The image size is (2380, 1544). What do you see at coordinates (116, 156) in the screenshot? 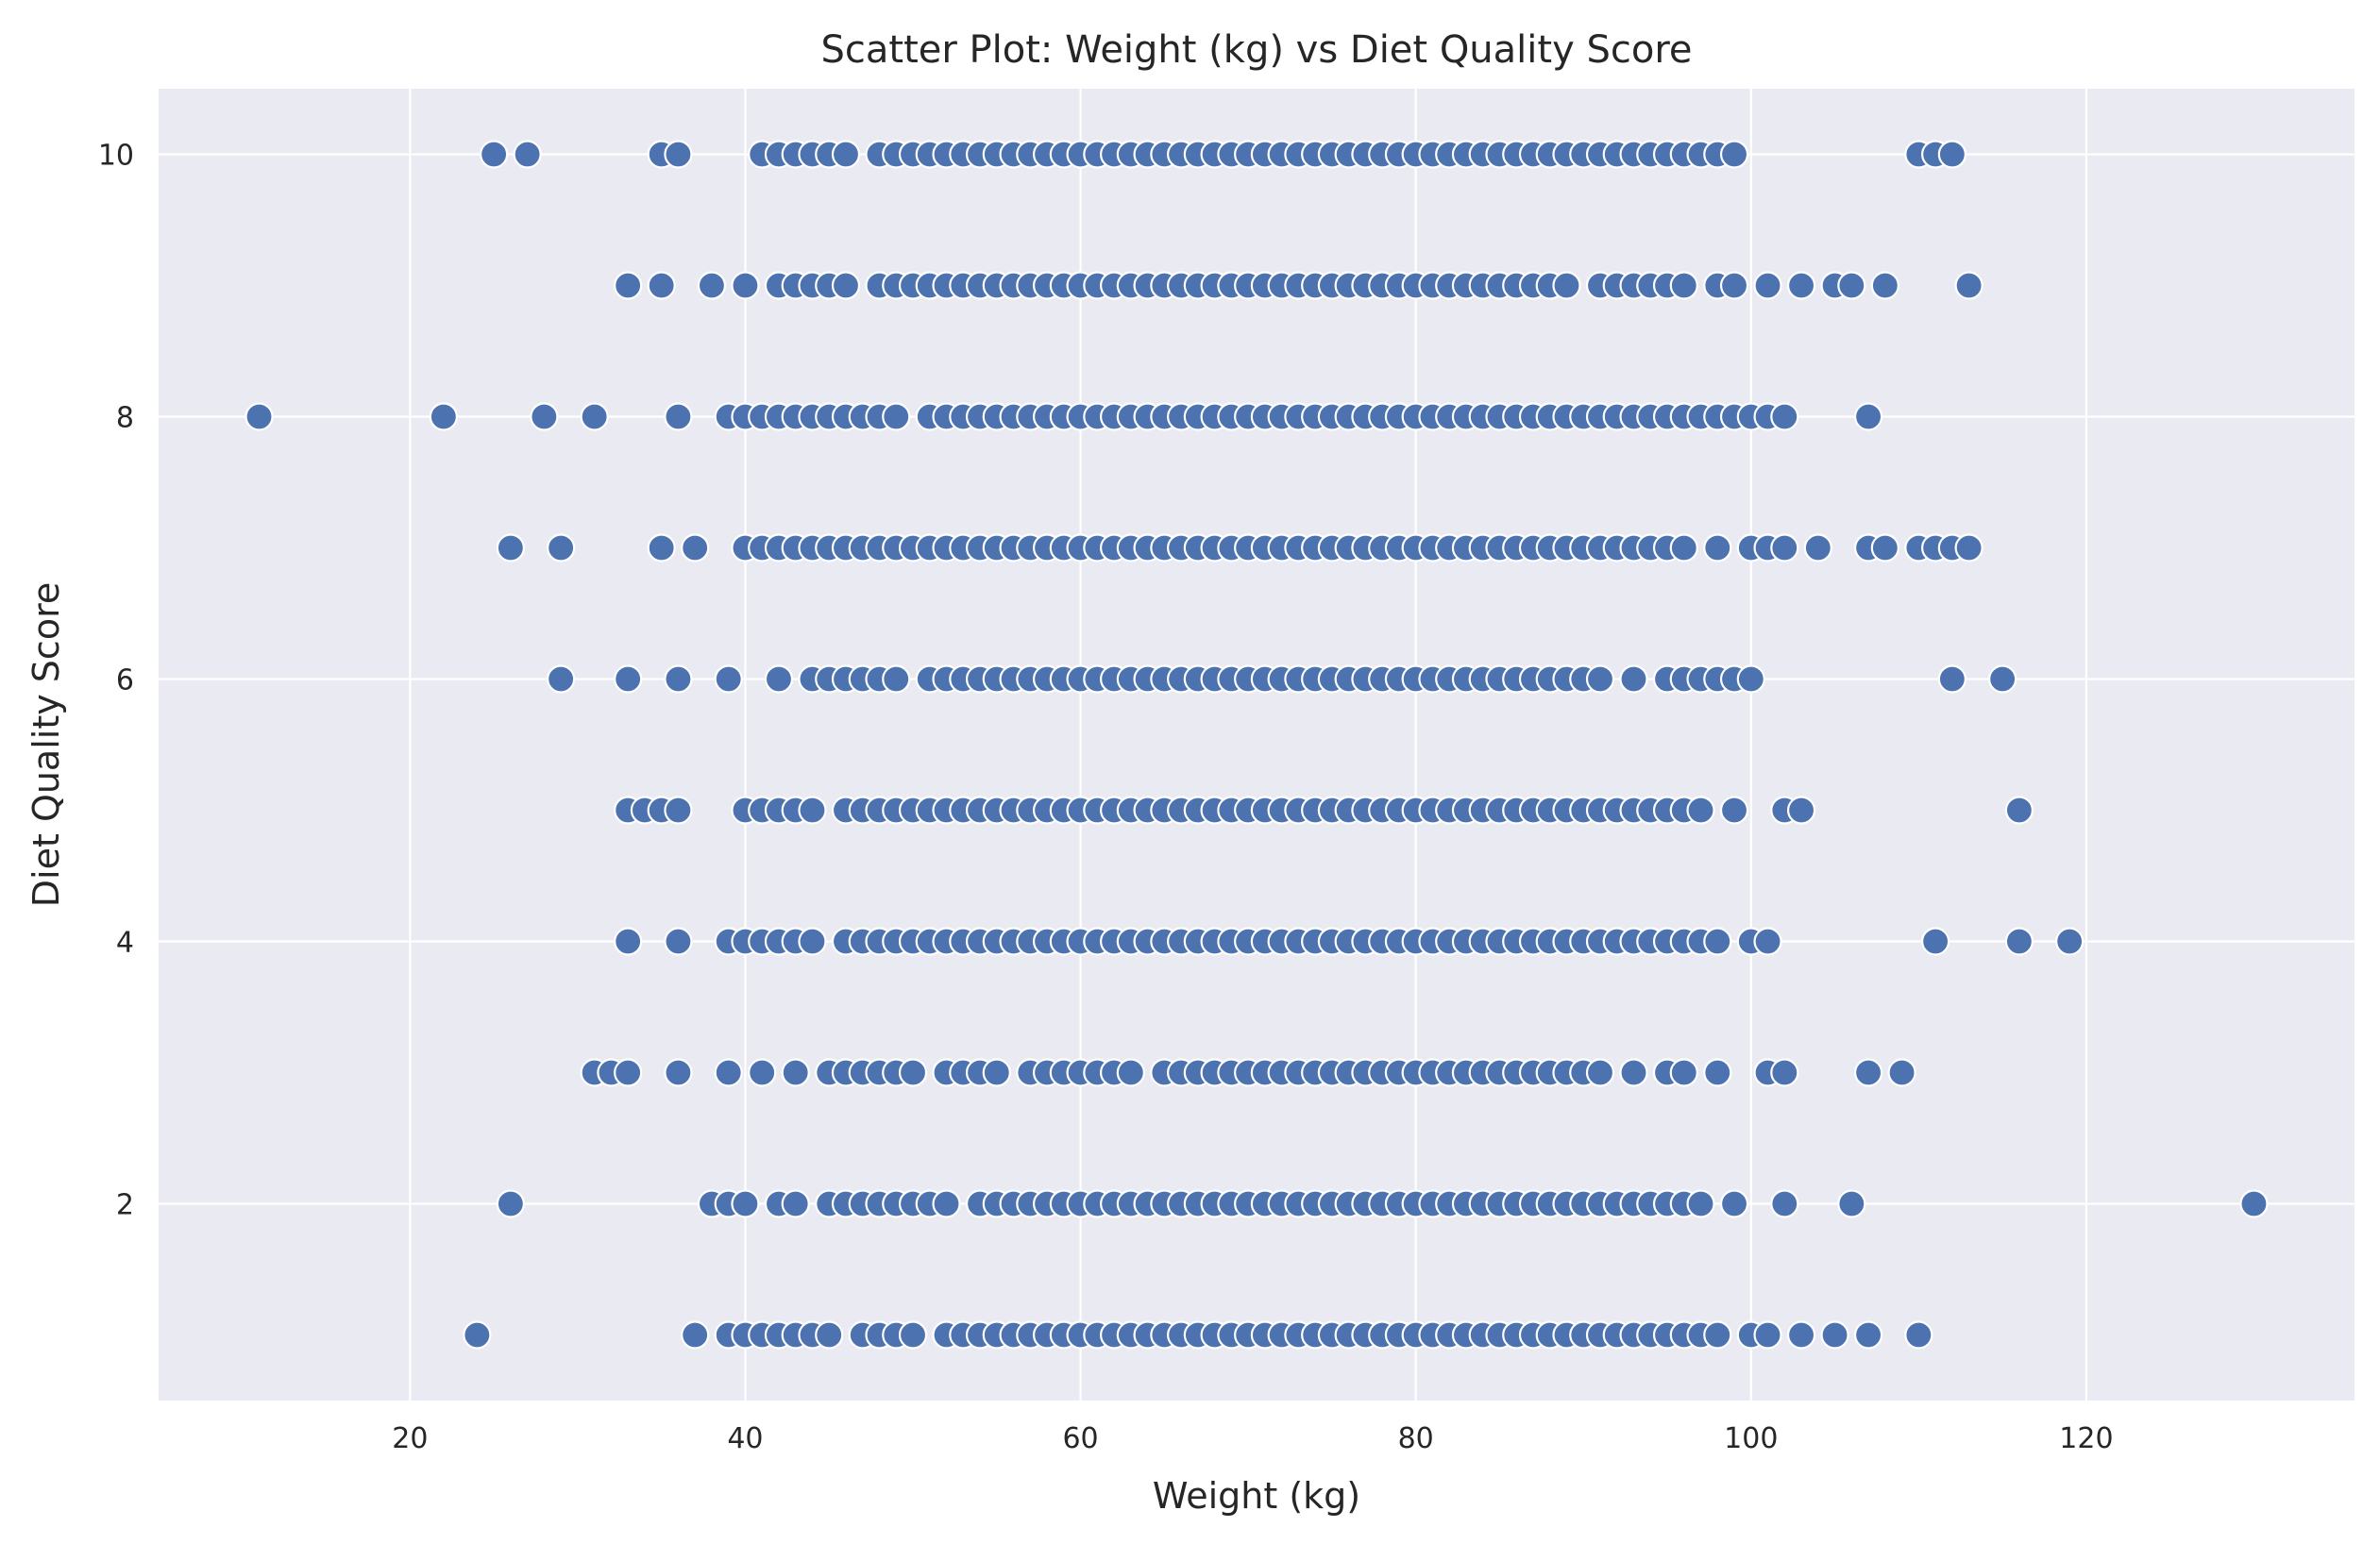
I see `y-tick-label: 10` at bounding box center [116, 156].